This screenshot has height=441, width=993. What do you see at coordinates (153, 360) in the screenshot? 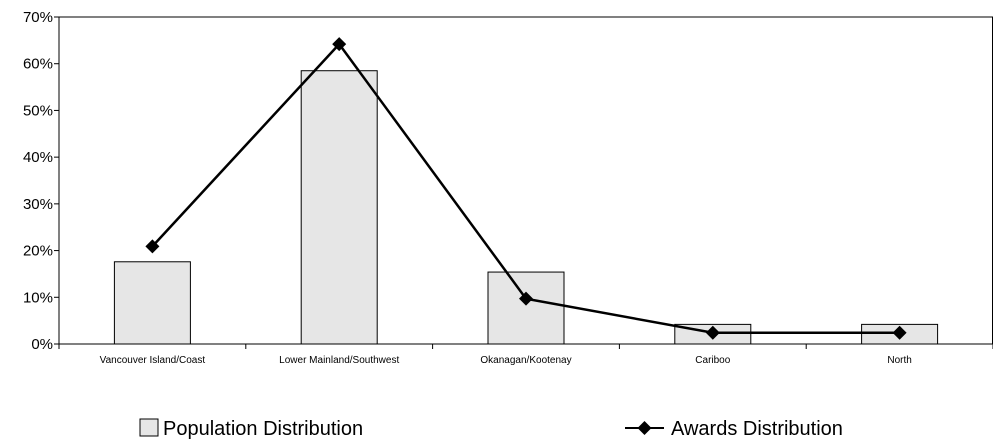
I see `x-category-label: Vancouver Island/Coast` at bounding box center [153, 360].